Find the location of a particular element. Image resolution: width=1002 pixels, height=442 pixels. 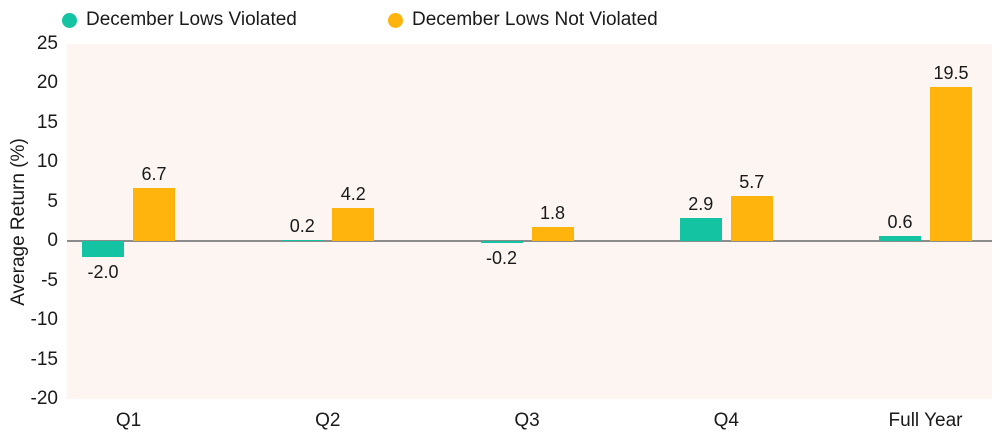

value-label-full-year-violated: 0.6 is located at coordinates (900, 222).